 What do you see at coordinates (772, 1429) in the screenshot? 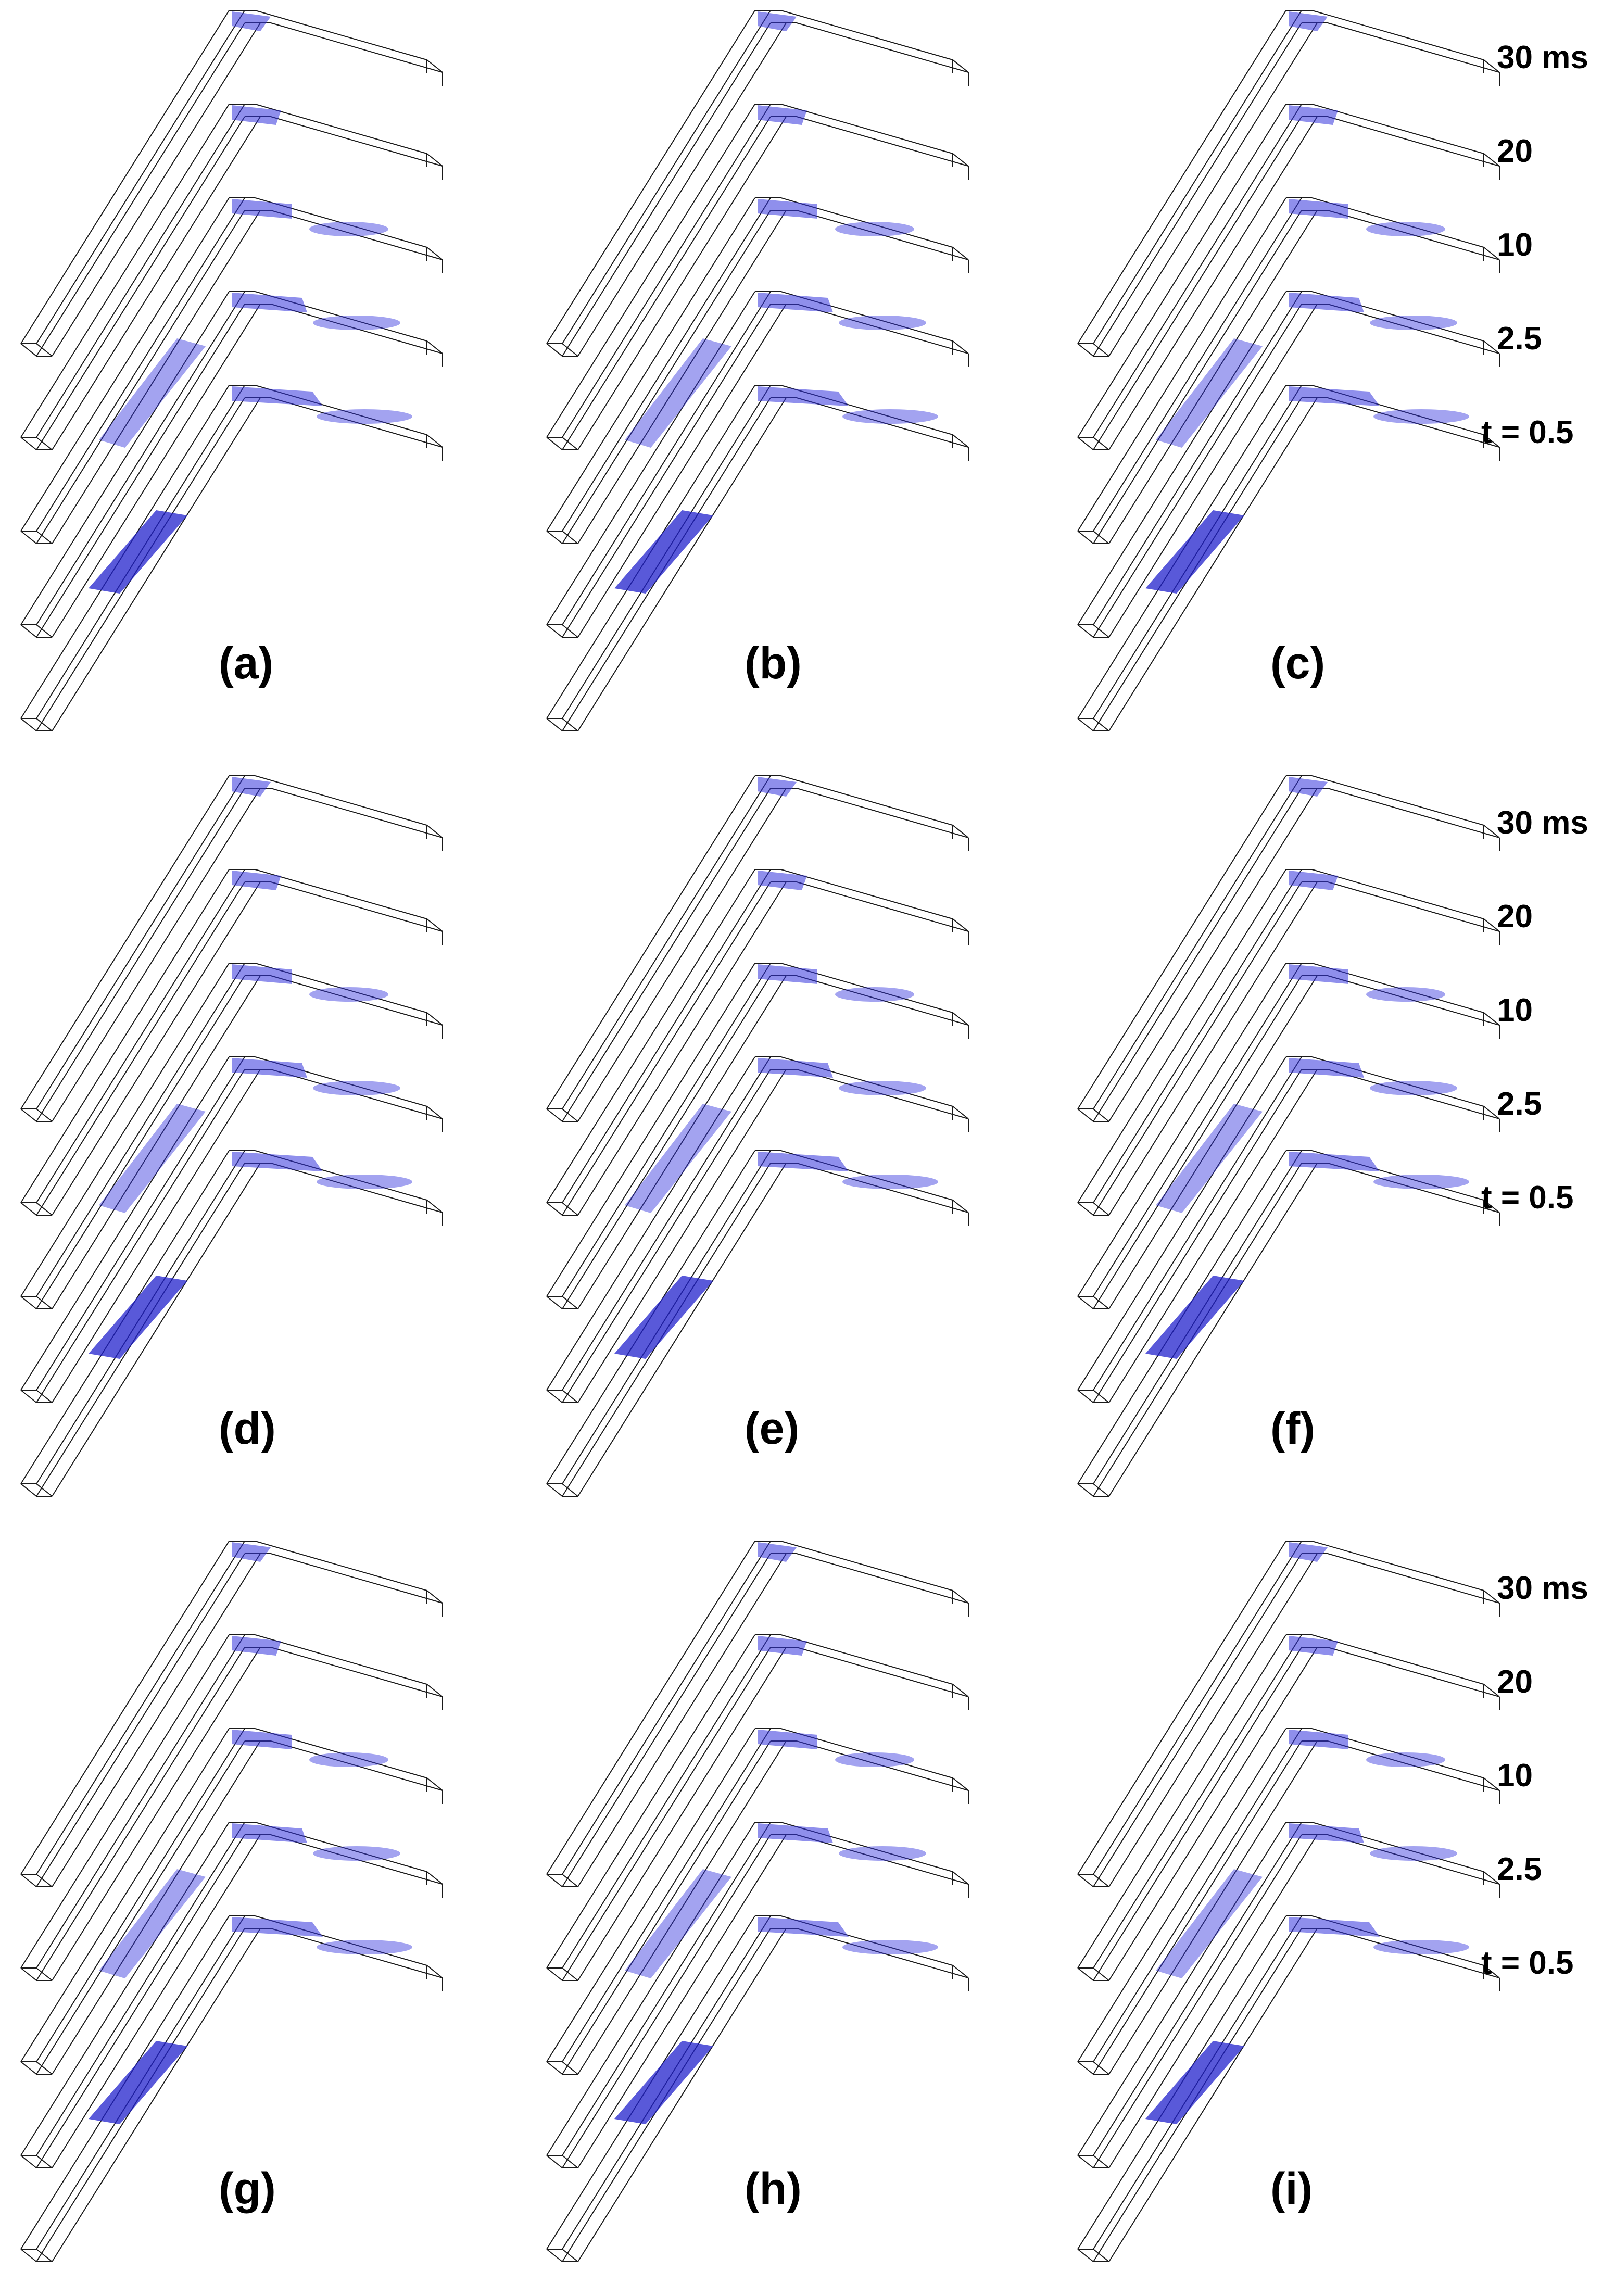
I see `panel-label-e: (e)` at bounding box center [772, 1429].